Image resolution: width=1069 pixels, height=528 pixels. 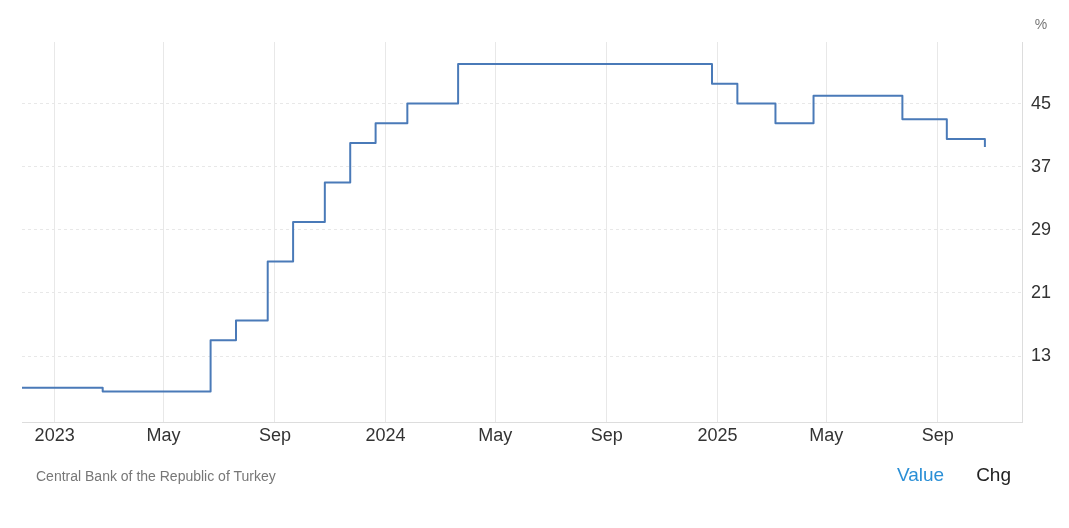 I want to click on text: Central Bank of the Republic of Turkey, so click(x=156, y=476).